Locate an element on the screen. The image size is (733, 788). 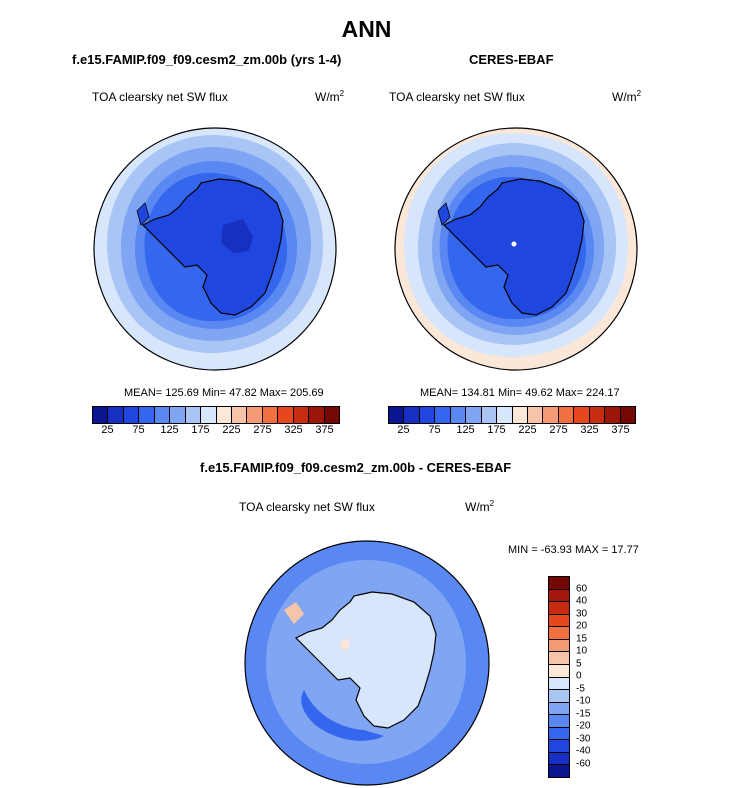
obs-pole-marker is located at coordinates (514, 244).